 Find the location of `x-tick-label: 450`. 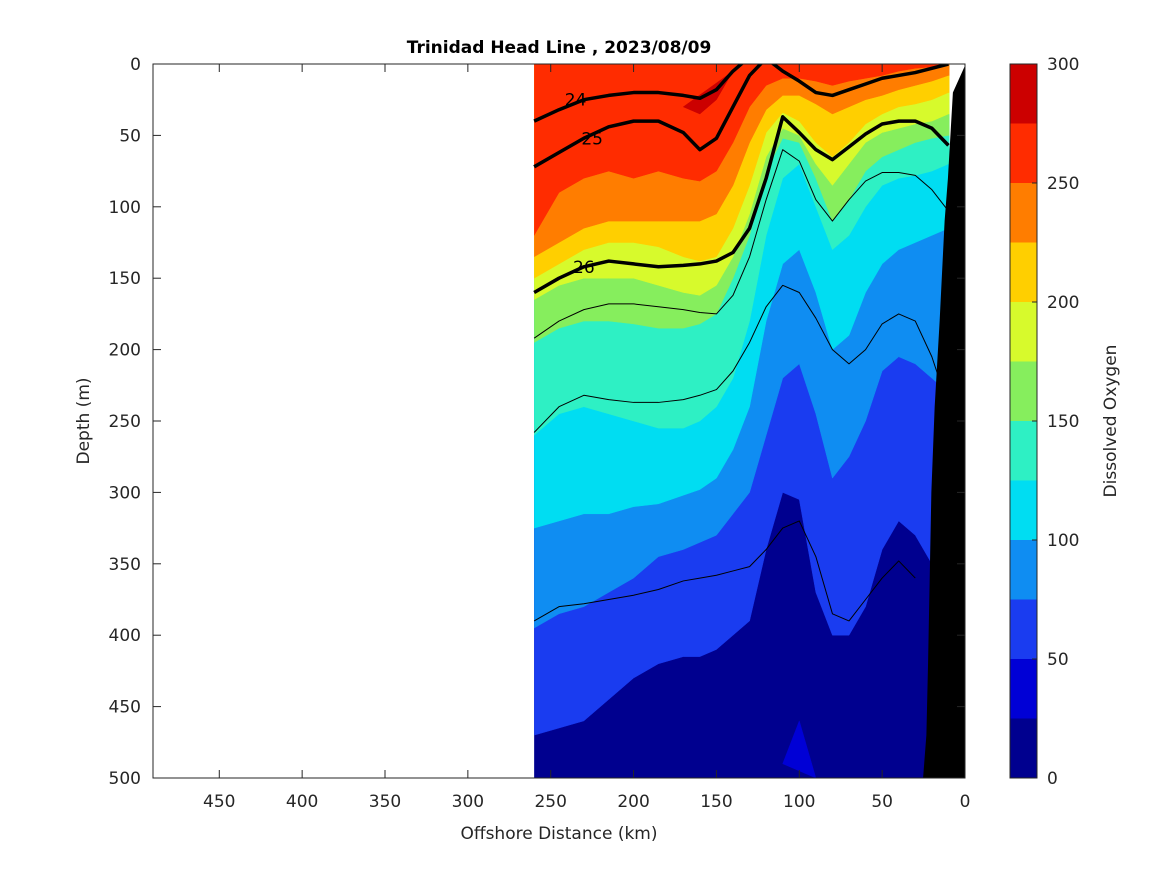

x-tick-label: 450 is located at coordinates (219, 802).